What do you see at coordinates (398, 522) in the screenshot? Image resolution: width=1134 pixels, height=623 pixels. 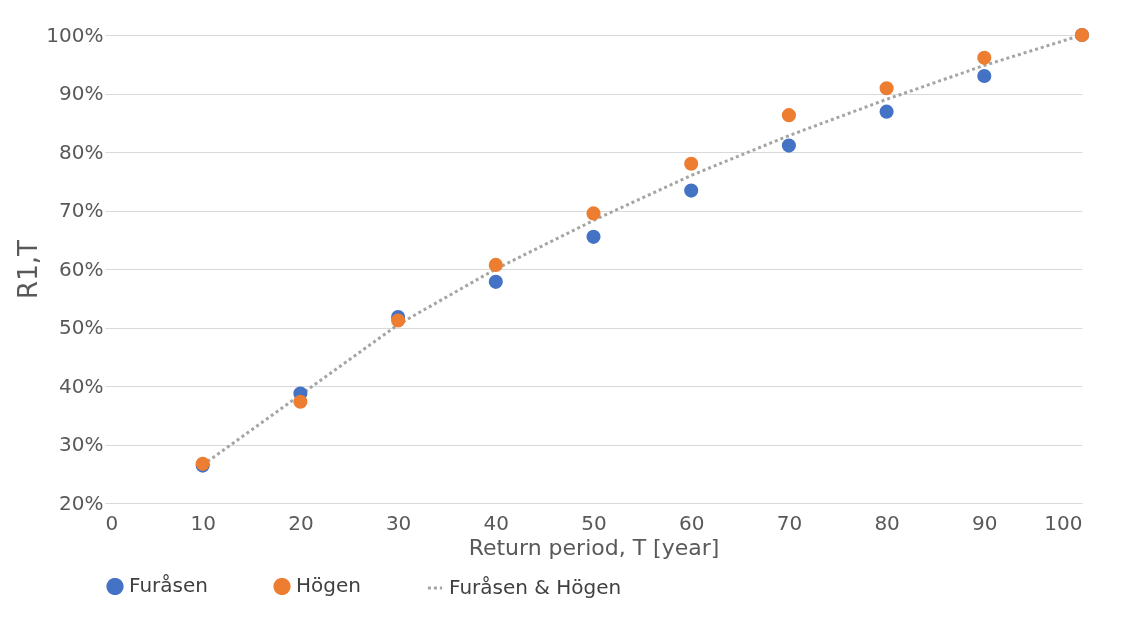 I see `x-tick-label: 30` at bounding box center [398, 522].